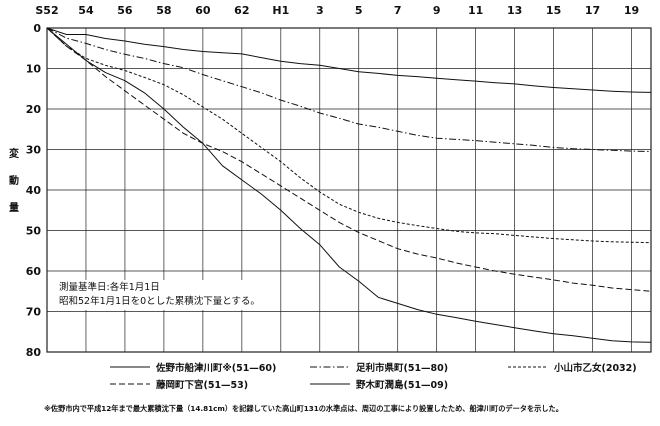 The height and width of the screenshot is (426, 660). Describe the element at coordinates (37, 28) in the screenshot. I see `y-tick-label: 0` at that location.